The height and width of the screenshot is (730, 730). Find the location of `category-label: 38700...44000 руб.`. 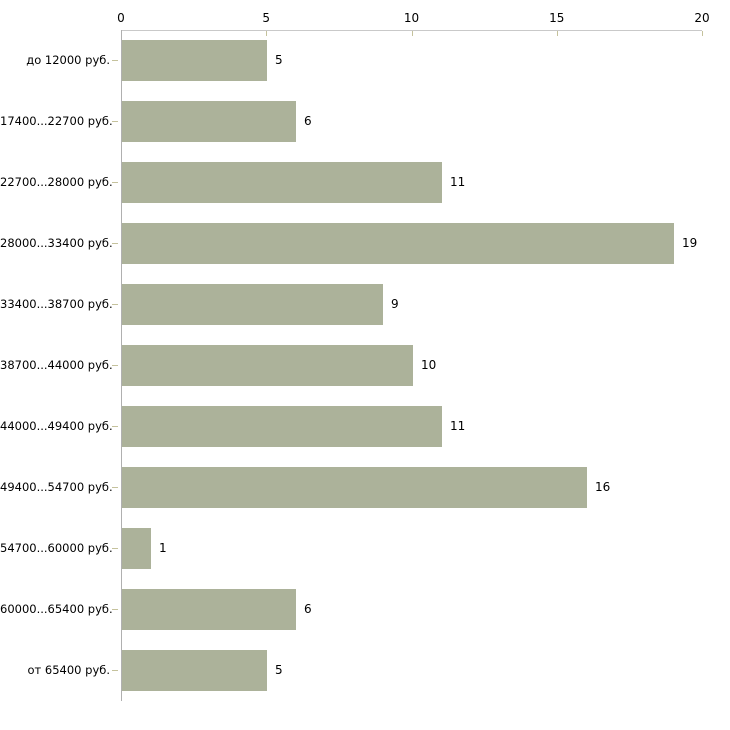

category-label: 38700...44000 руб. is located at coordinates (56, 365).